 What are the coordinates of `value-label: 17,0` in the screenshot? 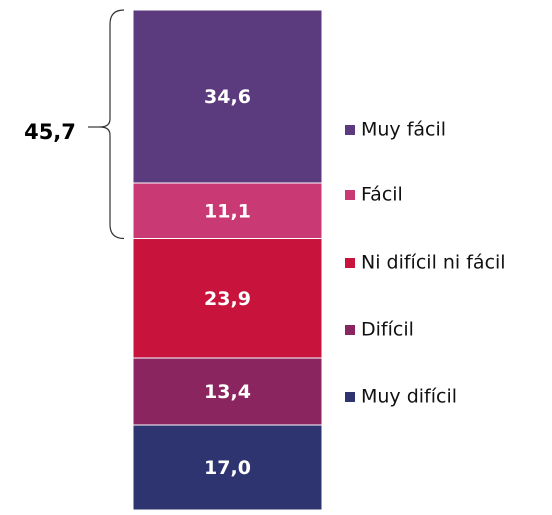 It's located at (227, 468).